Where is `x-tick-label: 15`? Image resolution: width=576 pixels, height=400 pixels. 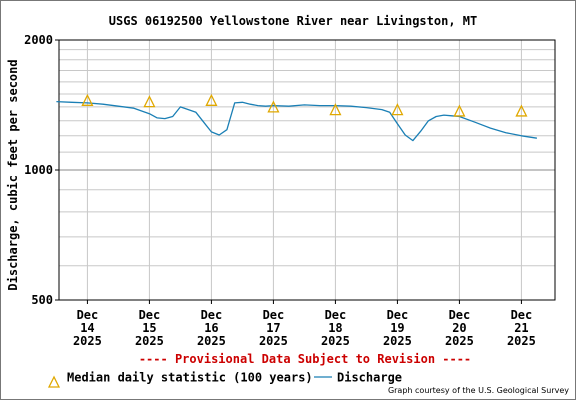 x-tick-label: 15 is located at coordinates (149, 328).